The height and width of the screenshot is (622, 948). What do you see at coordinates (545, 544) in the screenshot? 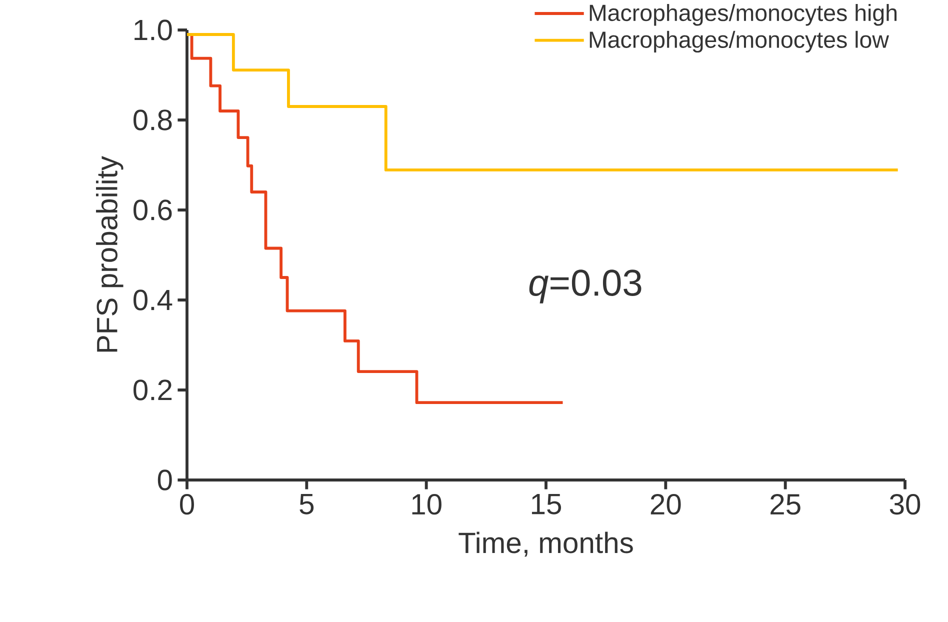
I see `x-axis-title: Time, months` at bounding box center [545, 544].